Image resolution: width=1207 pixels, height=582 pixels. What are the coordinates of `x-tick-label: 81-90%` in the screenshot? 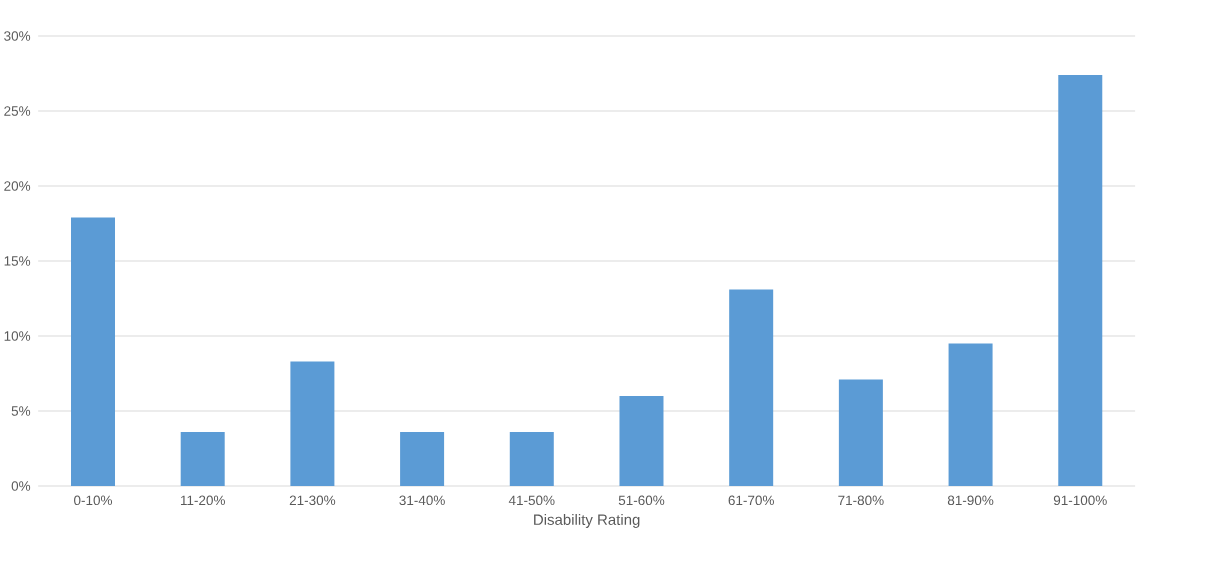 It's located at (970, 500).